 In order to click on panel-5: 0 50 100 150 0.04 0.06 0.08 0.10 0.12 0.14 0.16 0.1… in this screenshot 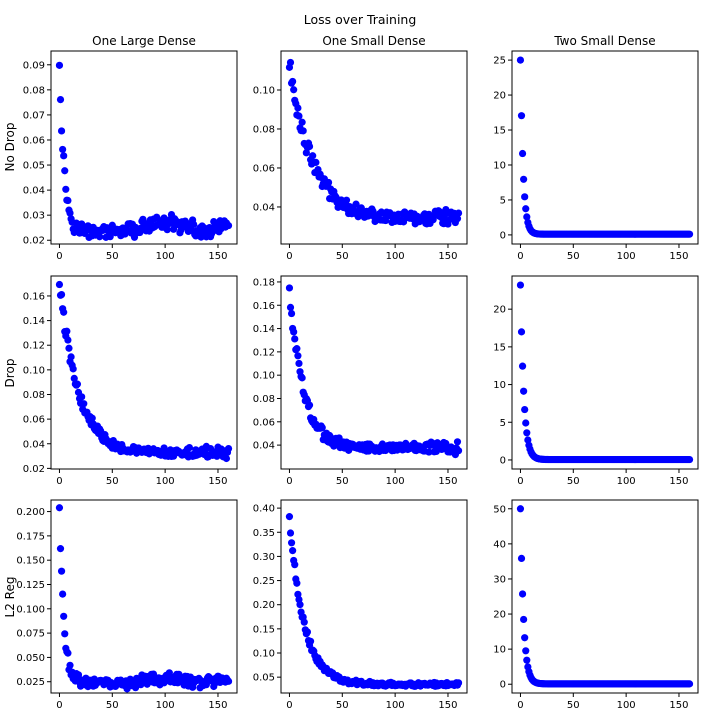, I will do `click(360, 381)`.